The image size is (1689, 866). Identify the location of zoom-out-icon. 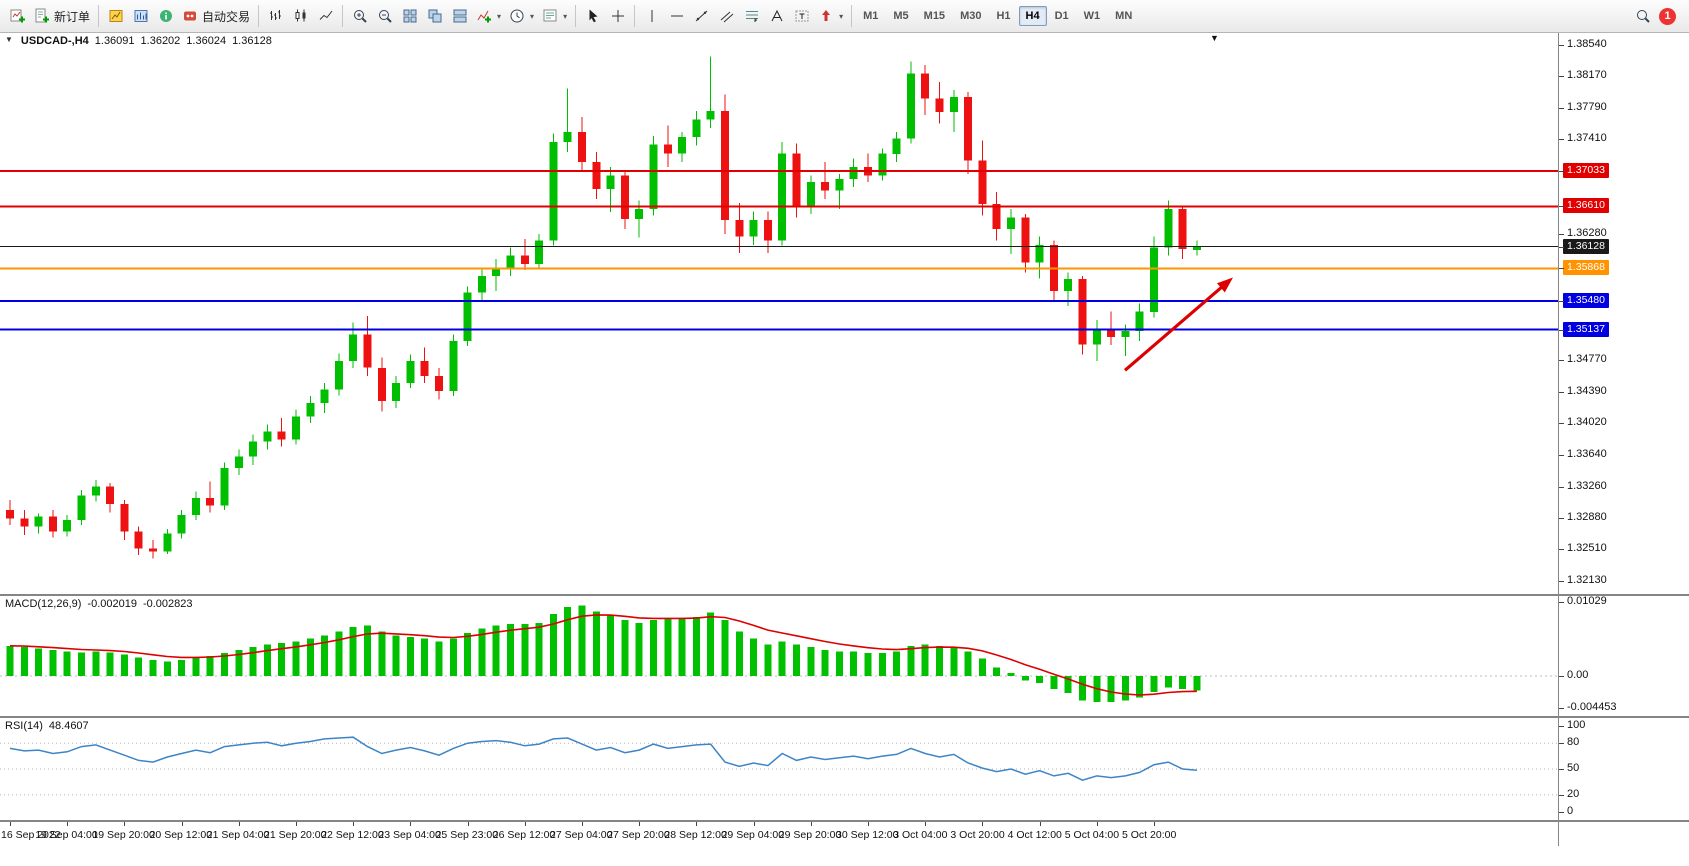
(385, 16).